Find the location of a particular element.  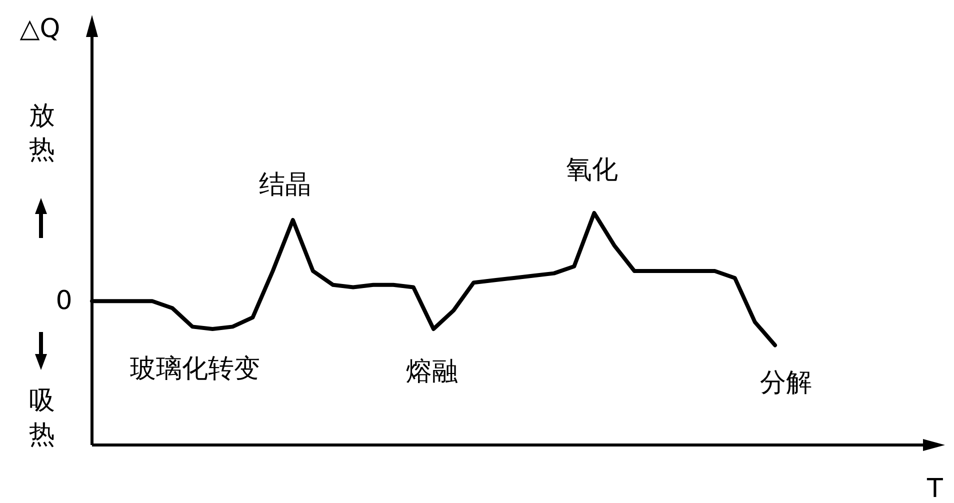

annotation: 0 is located at coordinates (64, 301).